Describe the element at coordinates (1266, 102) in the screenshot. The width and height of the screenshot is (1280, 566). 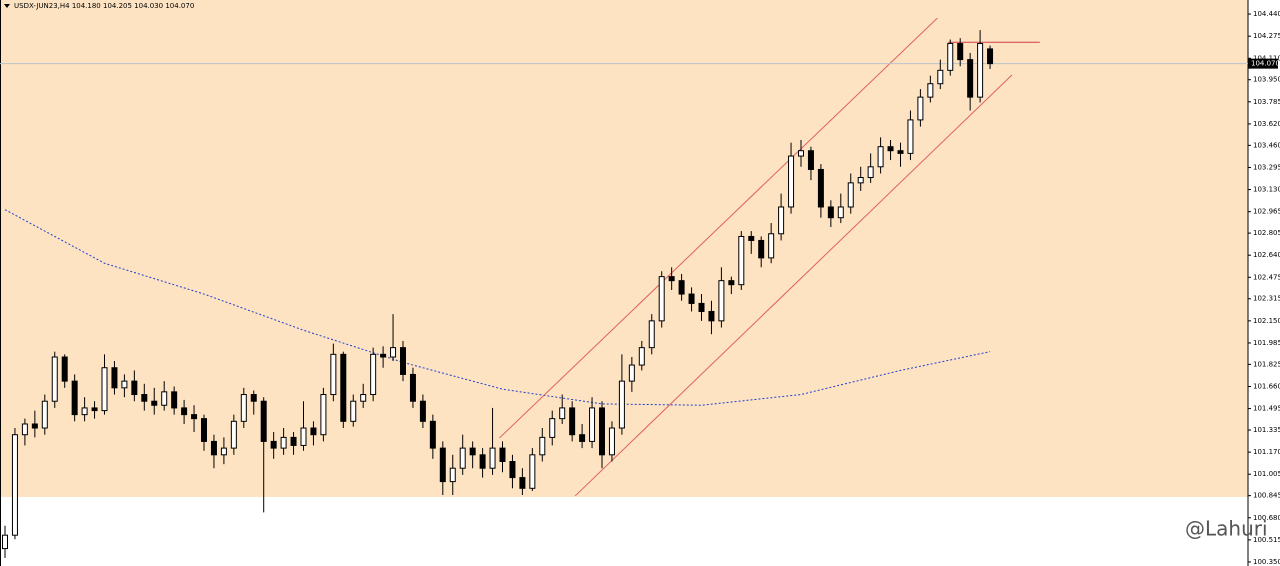
I see `y-tick-label: 103.785` at that location.